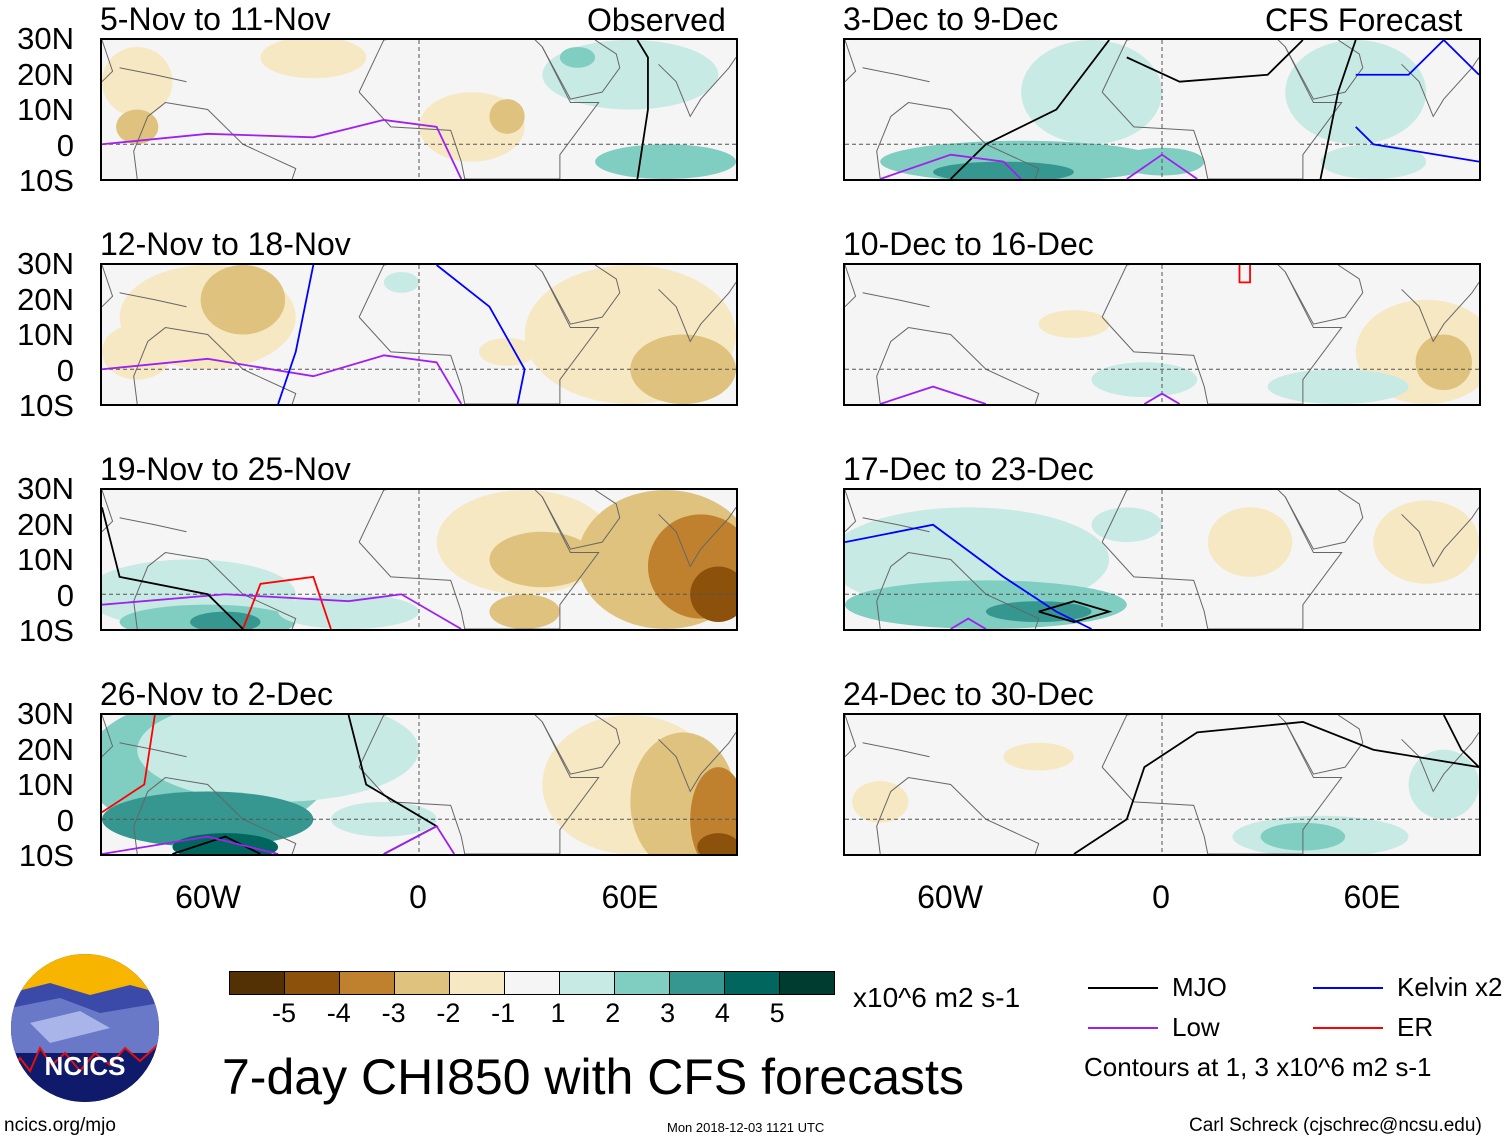 Image resolution: width=1510 pixels, height=1142 pixels. I want to click on contours-note: Contours at 1, 3 x10^6 m2 s-1, so click(1258, 1067).